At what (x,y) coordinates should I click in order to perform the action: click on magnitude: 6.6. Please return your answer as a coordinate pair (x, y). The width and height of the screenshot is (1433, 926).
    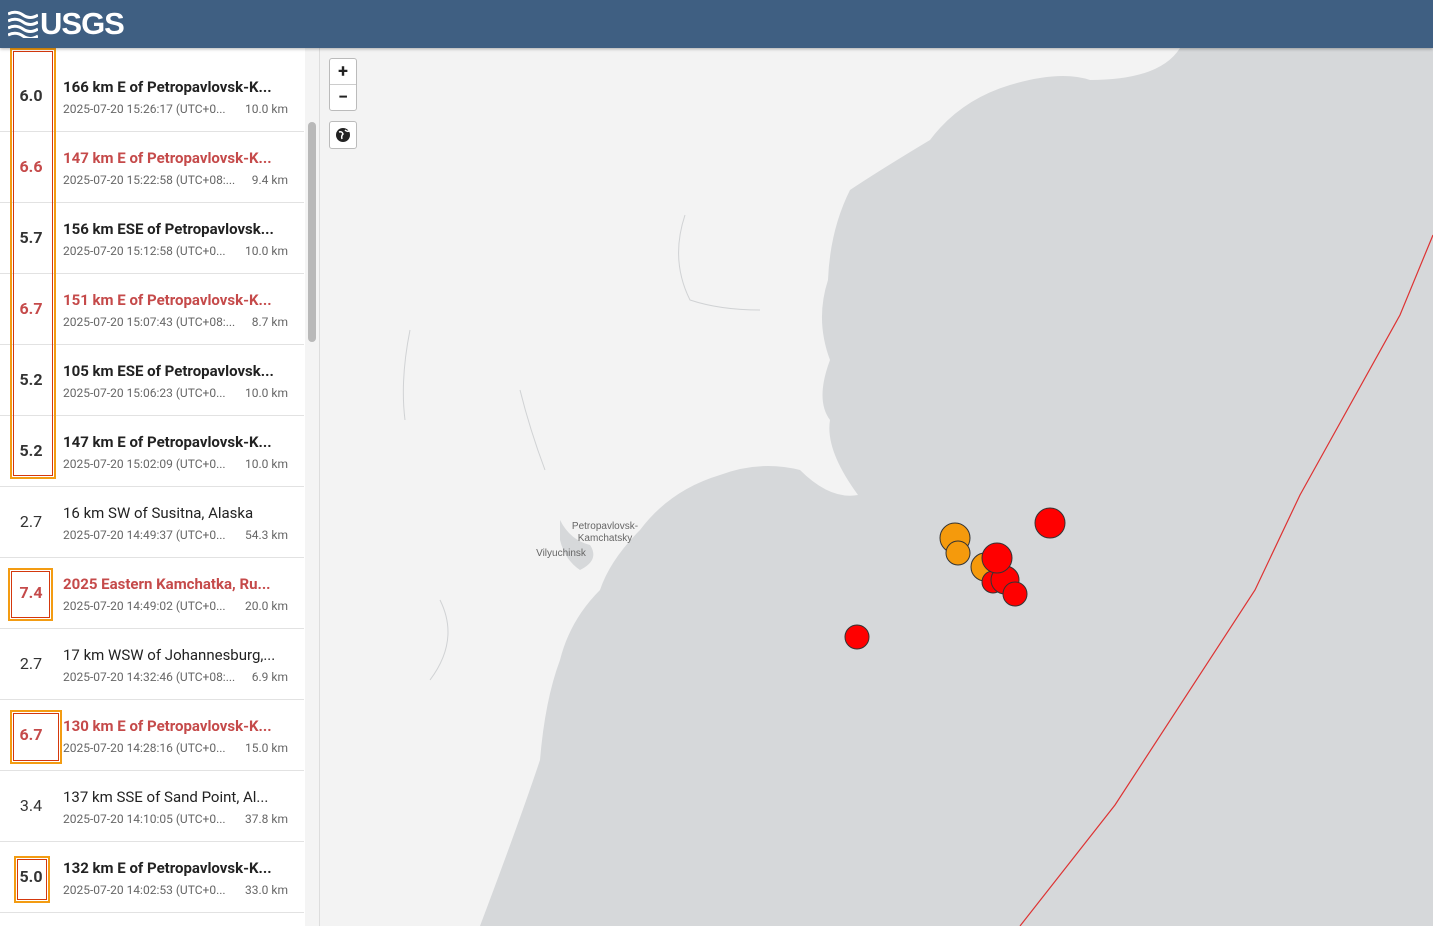
    Looking at the image, I should click on (31, 166).